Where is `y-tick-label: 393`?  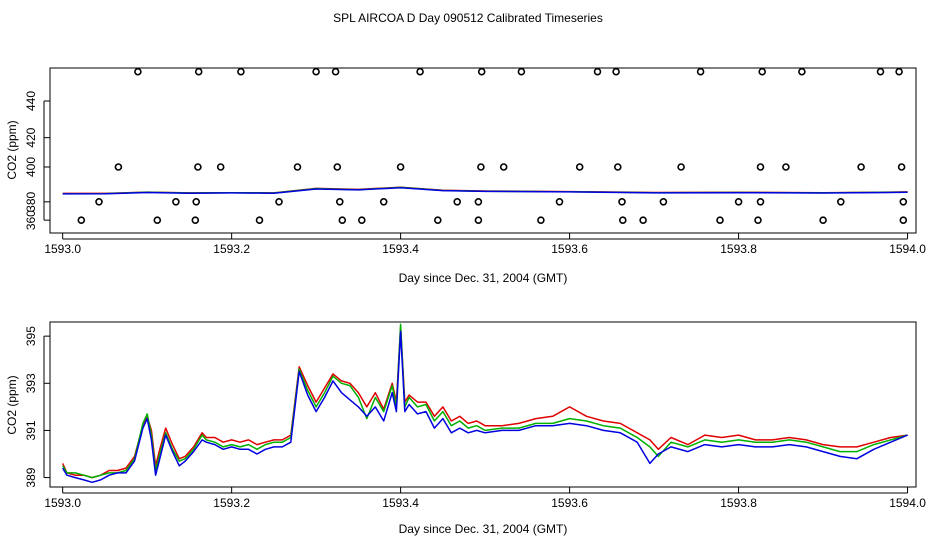 y-tick-label: 393 is located at coordinates (31, 383).